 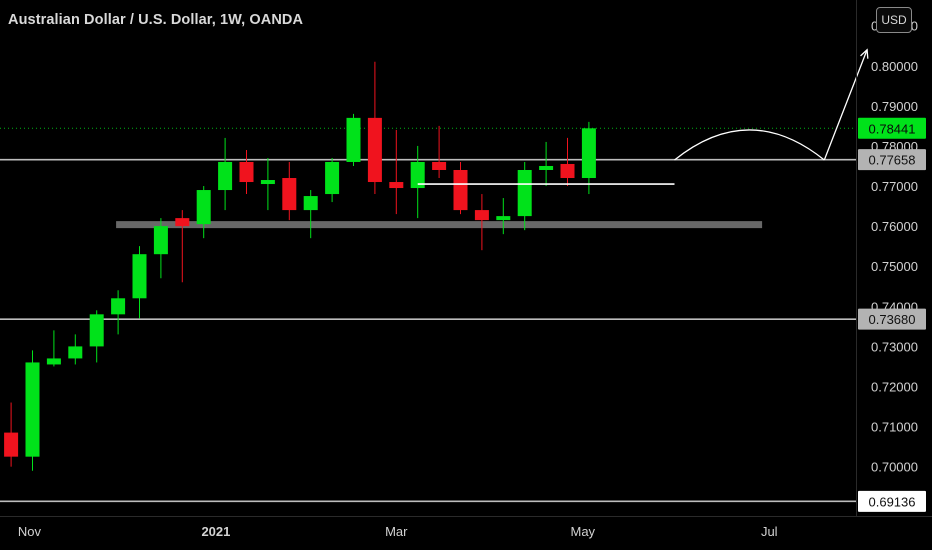 I want to click on level-price-label-text: 0.77658, so click(x=892, y=160).